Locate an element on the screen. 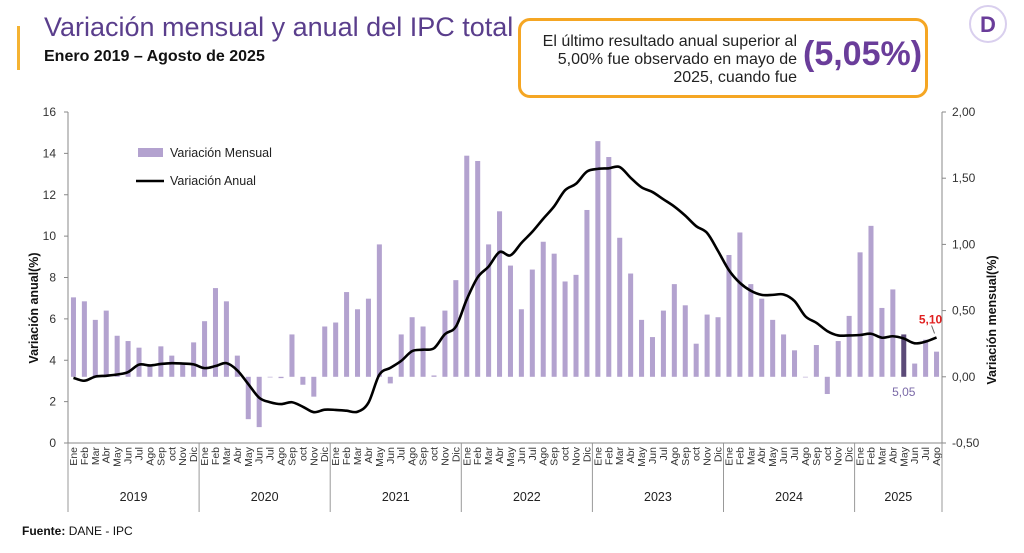  y-right-tick-label: 0,50 is located at coordinates (964, 311).